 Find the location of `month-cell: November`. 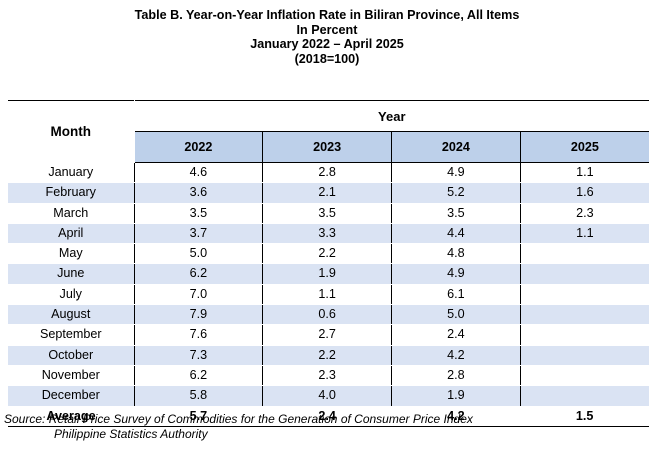

month-cell: November is located at coordinates (71, 376).